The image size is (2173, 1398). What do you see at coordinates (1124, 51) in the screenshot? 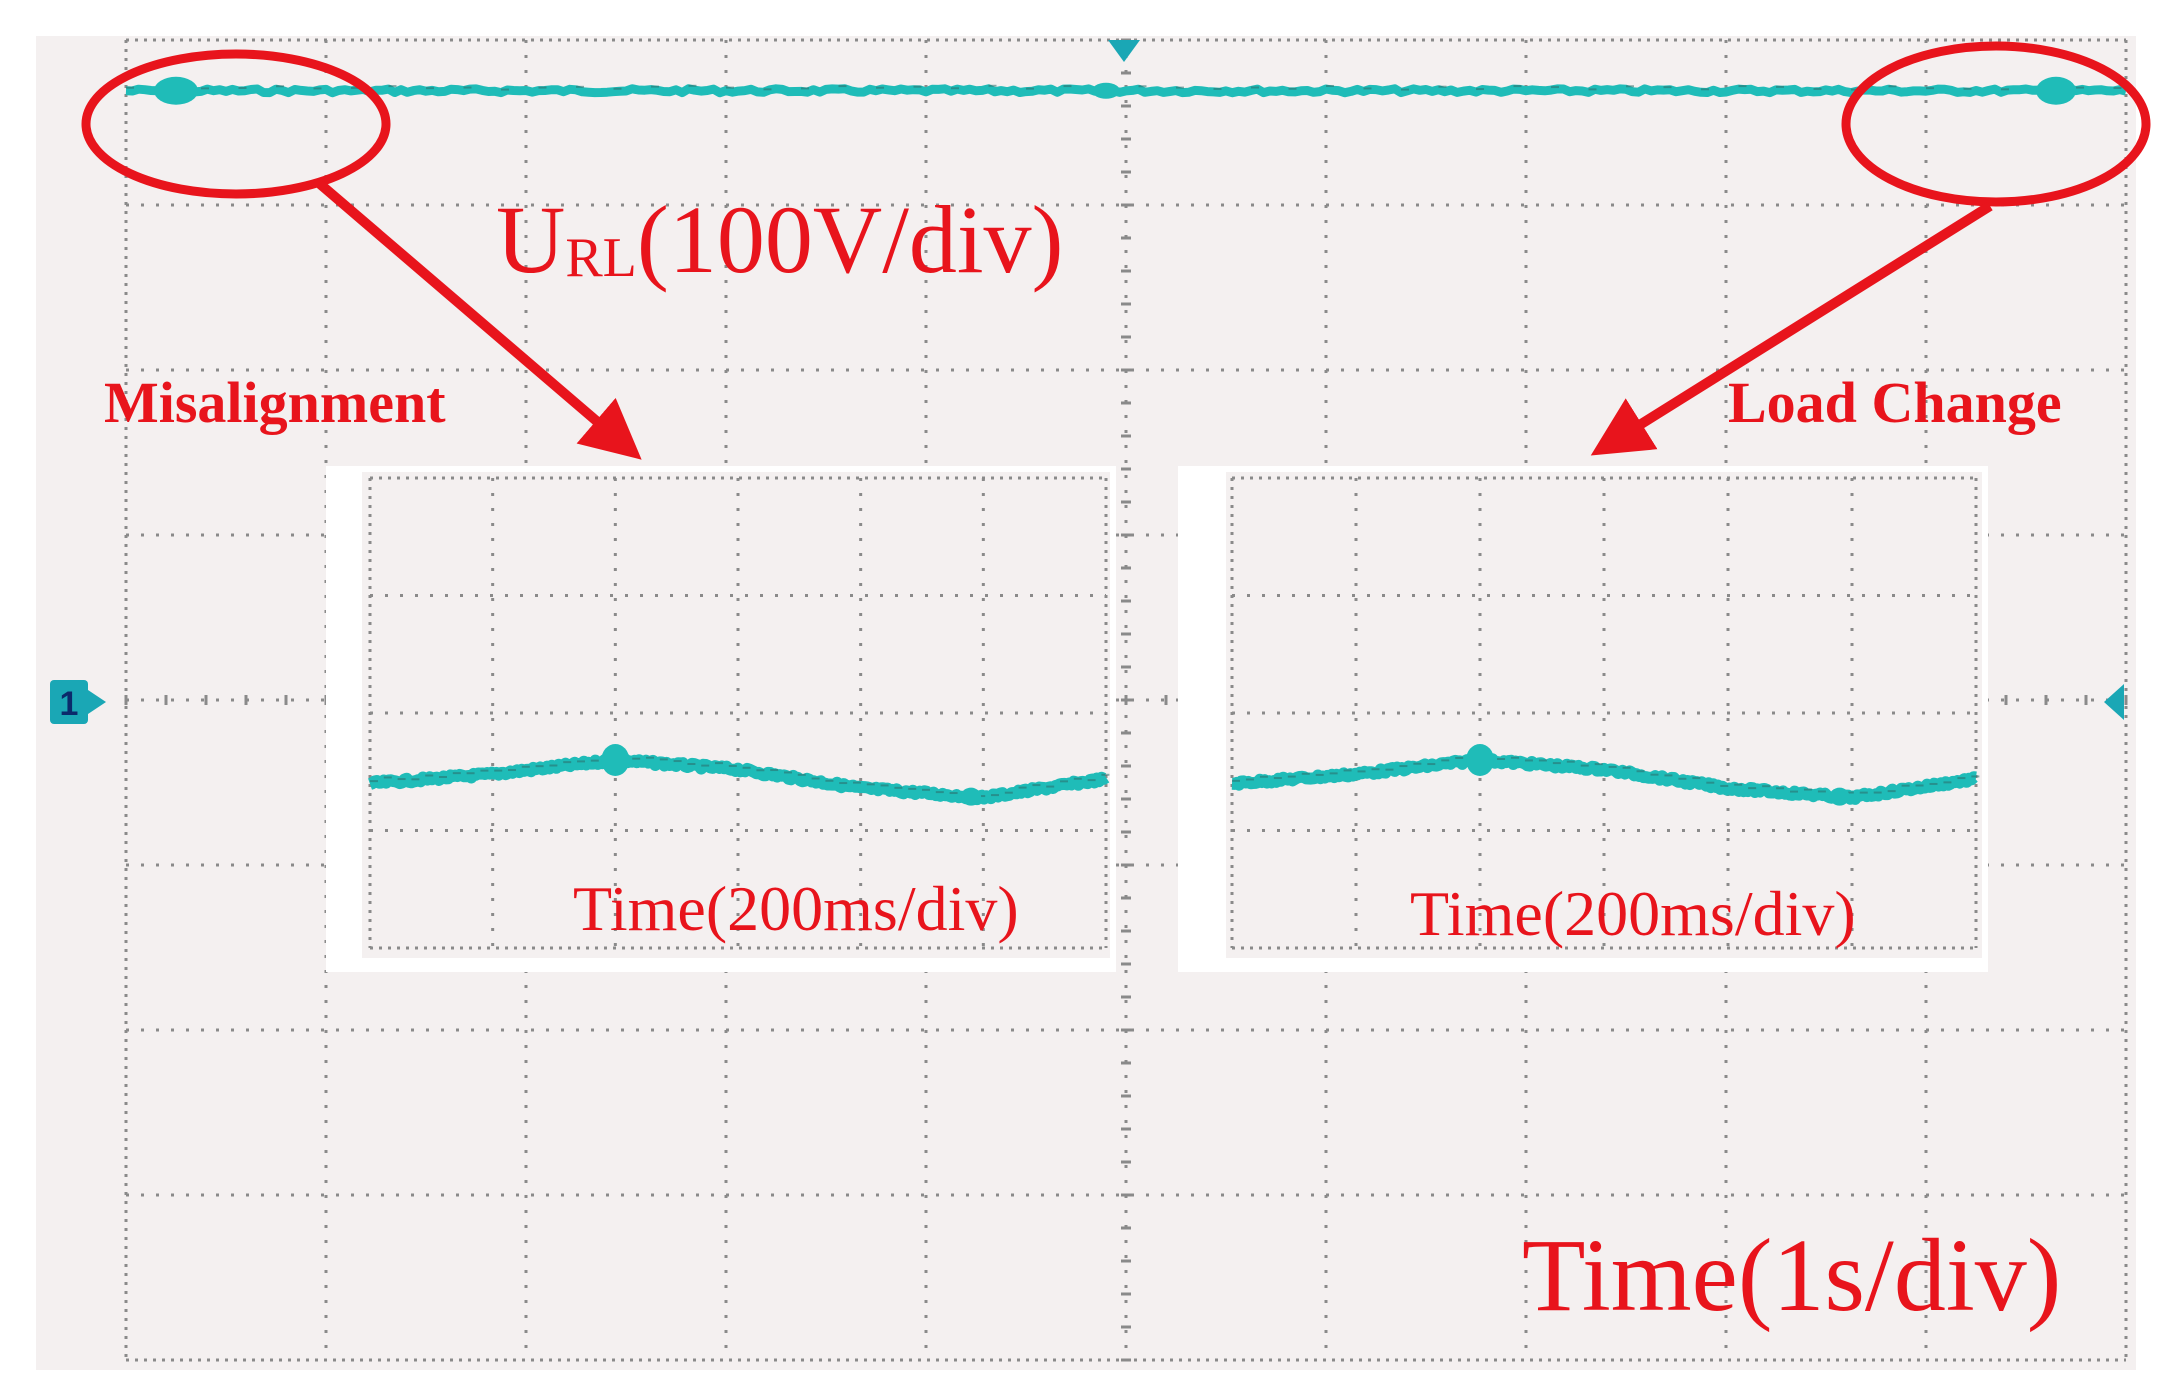
I see `trigger-marker-icon` at bounding box center [1124, 51].